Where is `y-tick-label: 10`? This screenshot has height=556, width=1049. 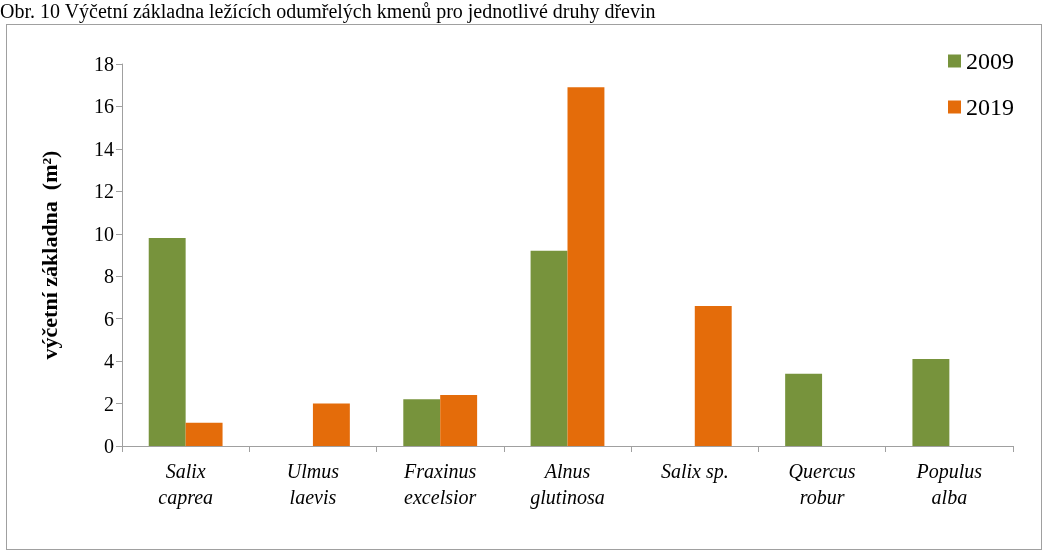
y-tick-label: 10 is located at coordinates (104, 233).